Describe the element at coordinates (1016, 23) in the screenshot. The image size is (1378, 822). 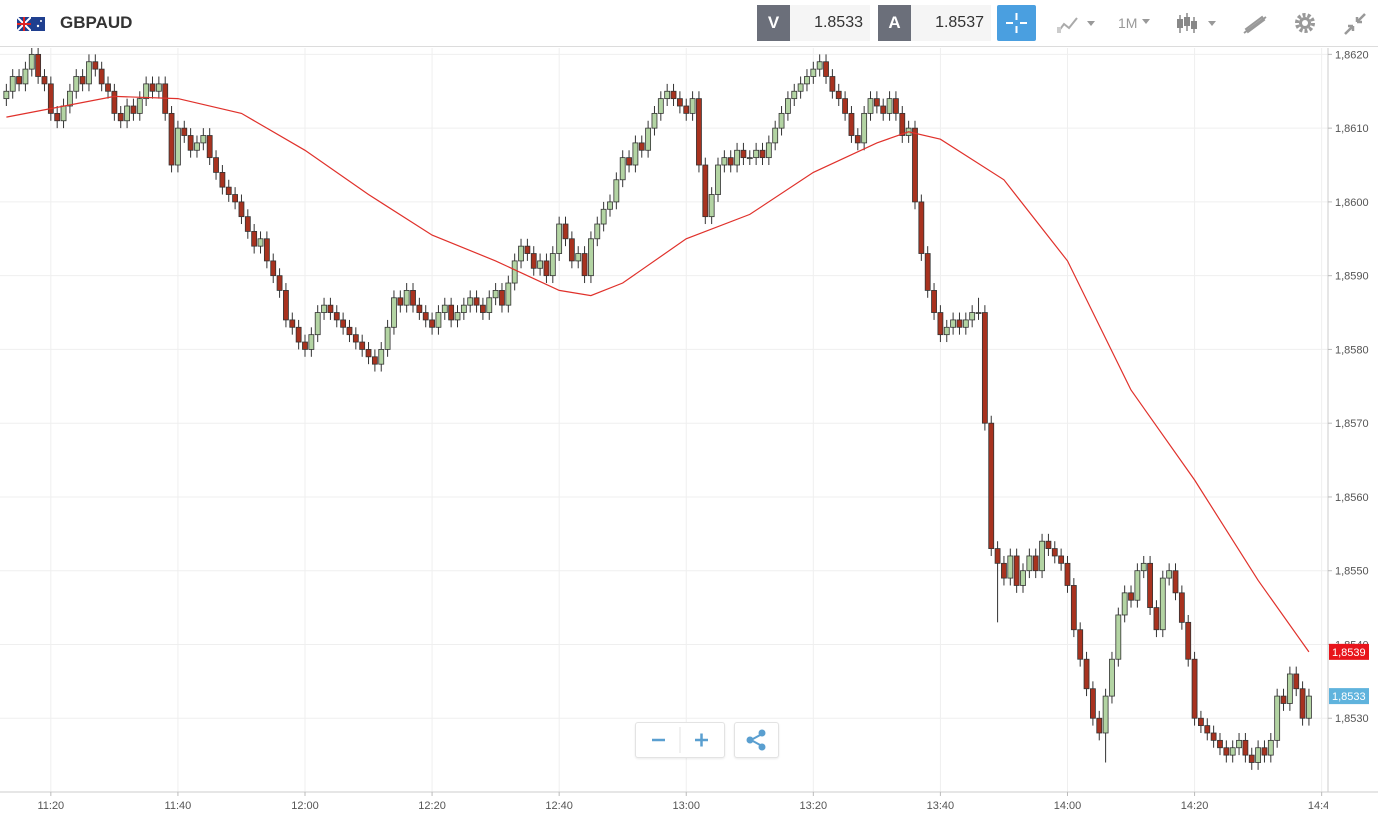
I see `crosshair-button` at that location.